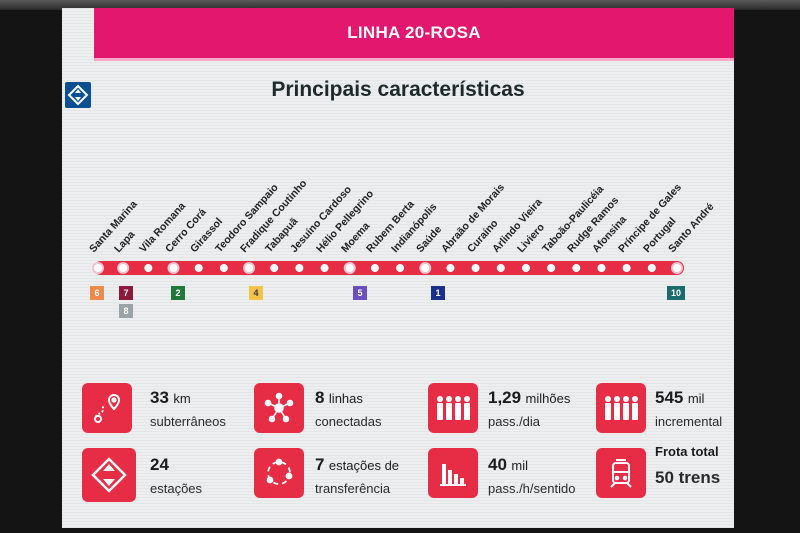  What do you see at coordinates (621, 473) in the screenshot?
I see `train-icon` at bounding box center [621, 473].